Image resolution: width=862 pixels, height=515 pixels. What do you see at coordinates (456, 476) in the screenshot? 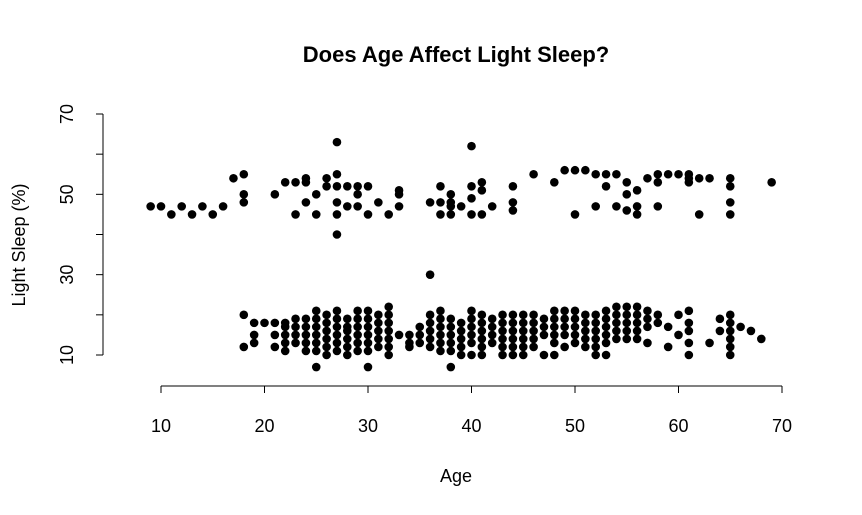
I see `x-axis-label: Age` at bounding box center [456, 476].